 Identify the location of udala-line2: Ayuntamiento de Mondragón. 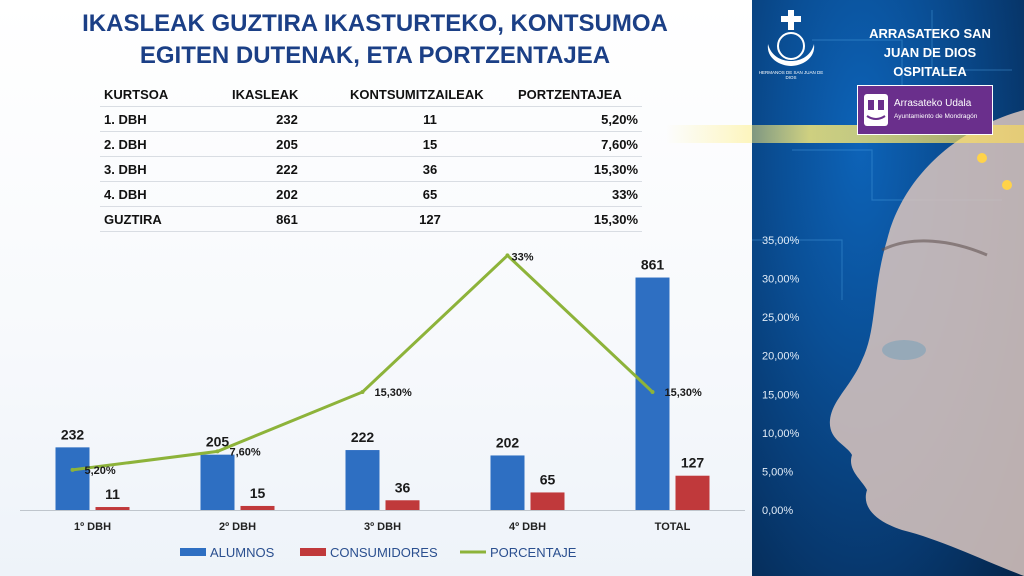
(936, 116).